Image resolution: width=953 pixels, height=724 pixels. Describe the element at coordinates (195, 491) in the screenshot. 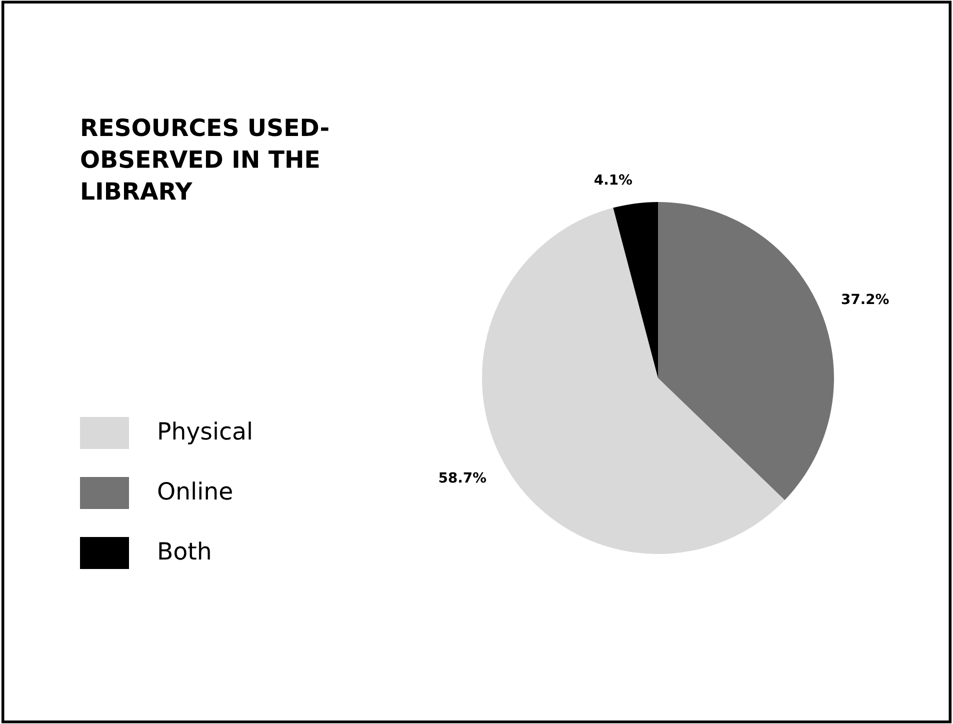

I see `legend-label: Online` at that location.